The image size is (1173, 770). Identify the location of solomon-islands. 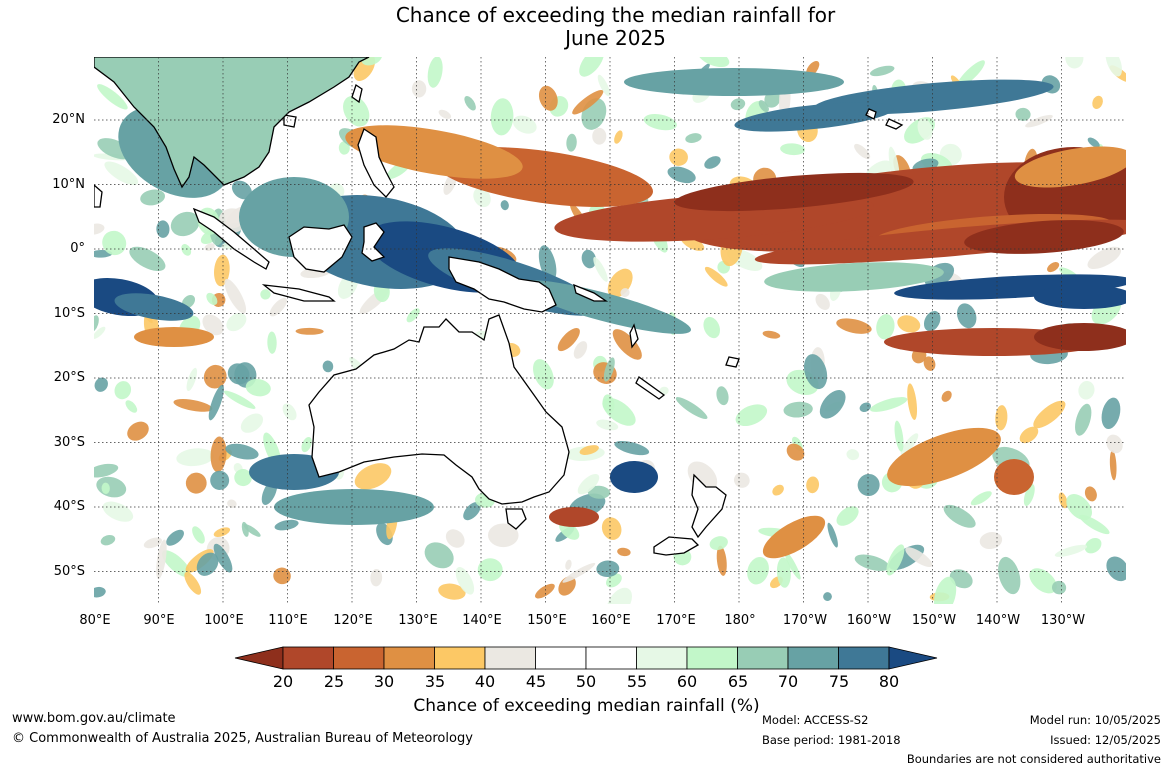
(591, 292).